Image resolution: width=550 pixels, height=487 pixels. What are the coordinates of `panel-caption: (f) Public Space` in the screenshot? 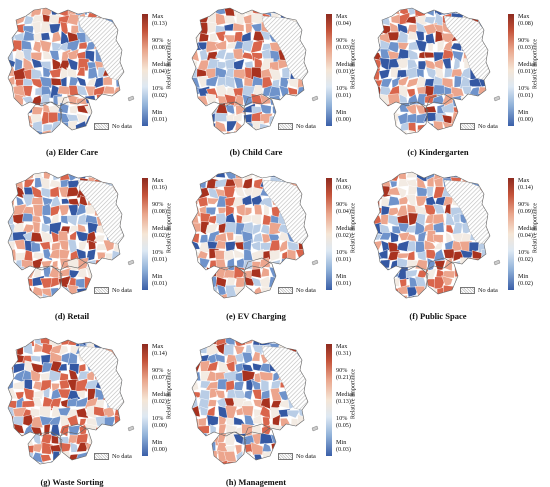 It's located at (438, 316).